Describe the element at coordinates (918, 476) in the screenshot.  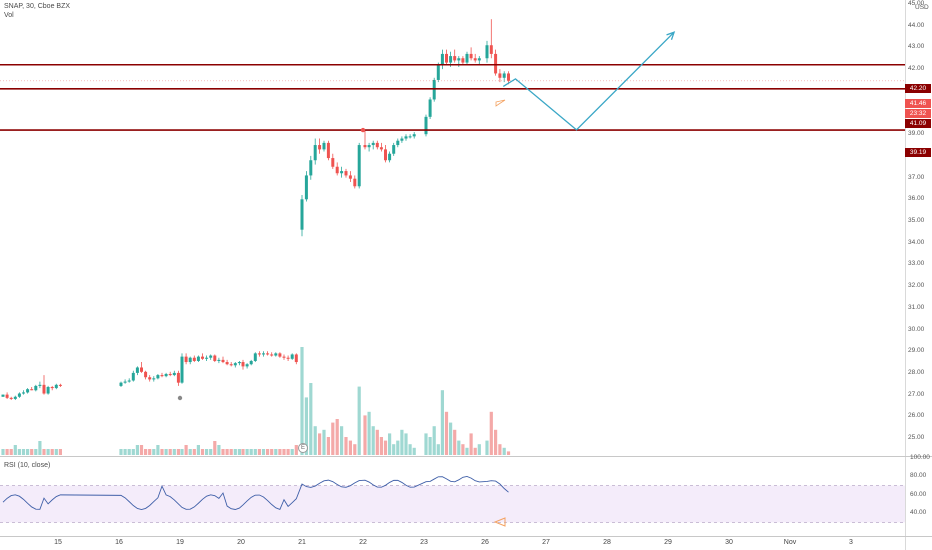
I see `rsi-tick: 80.00` at that location.